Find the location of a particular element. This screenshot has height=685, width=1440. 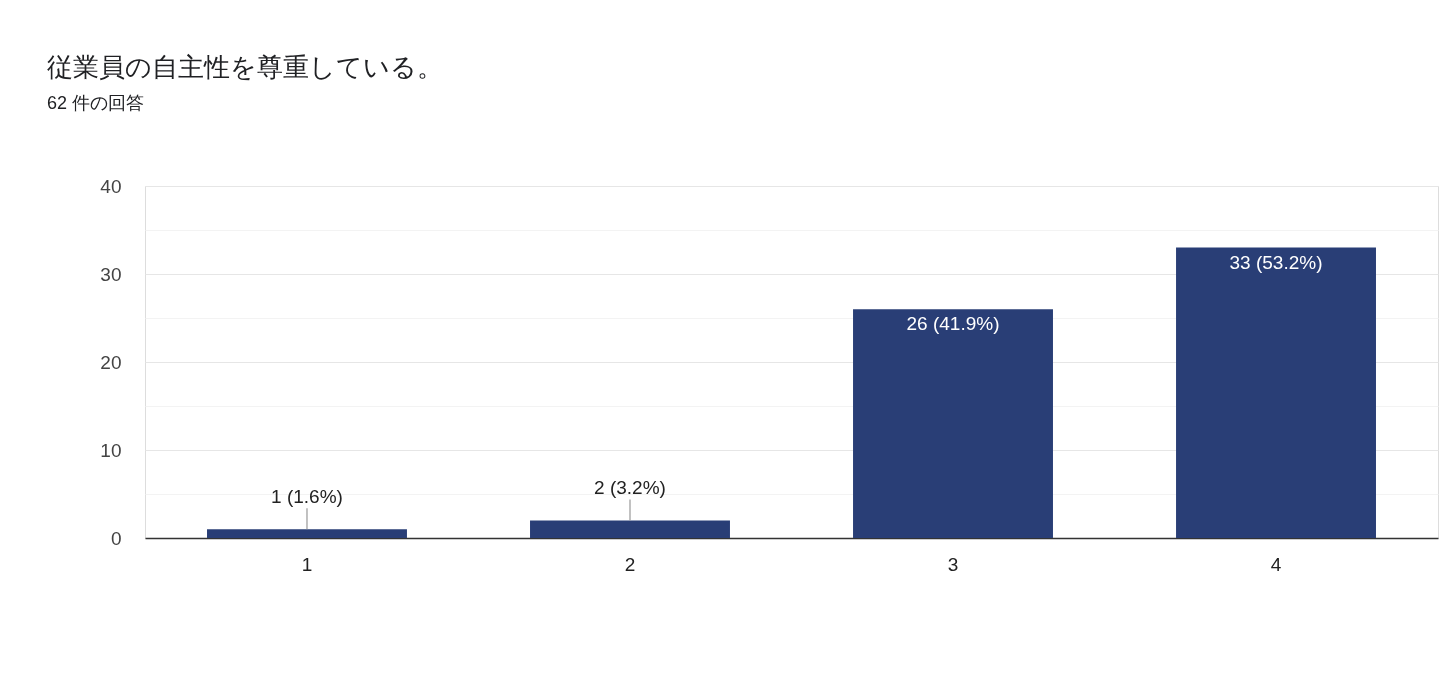

x-tick-label: 2 is located at coordinates (630, 564).